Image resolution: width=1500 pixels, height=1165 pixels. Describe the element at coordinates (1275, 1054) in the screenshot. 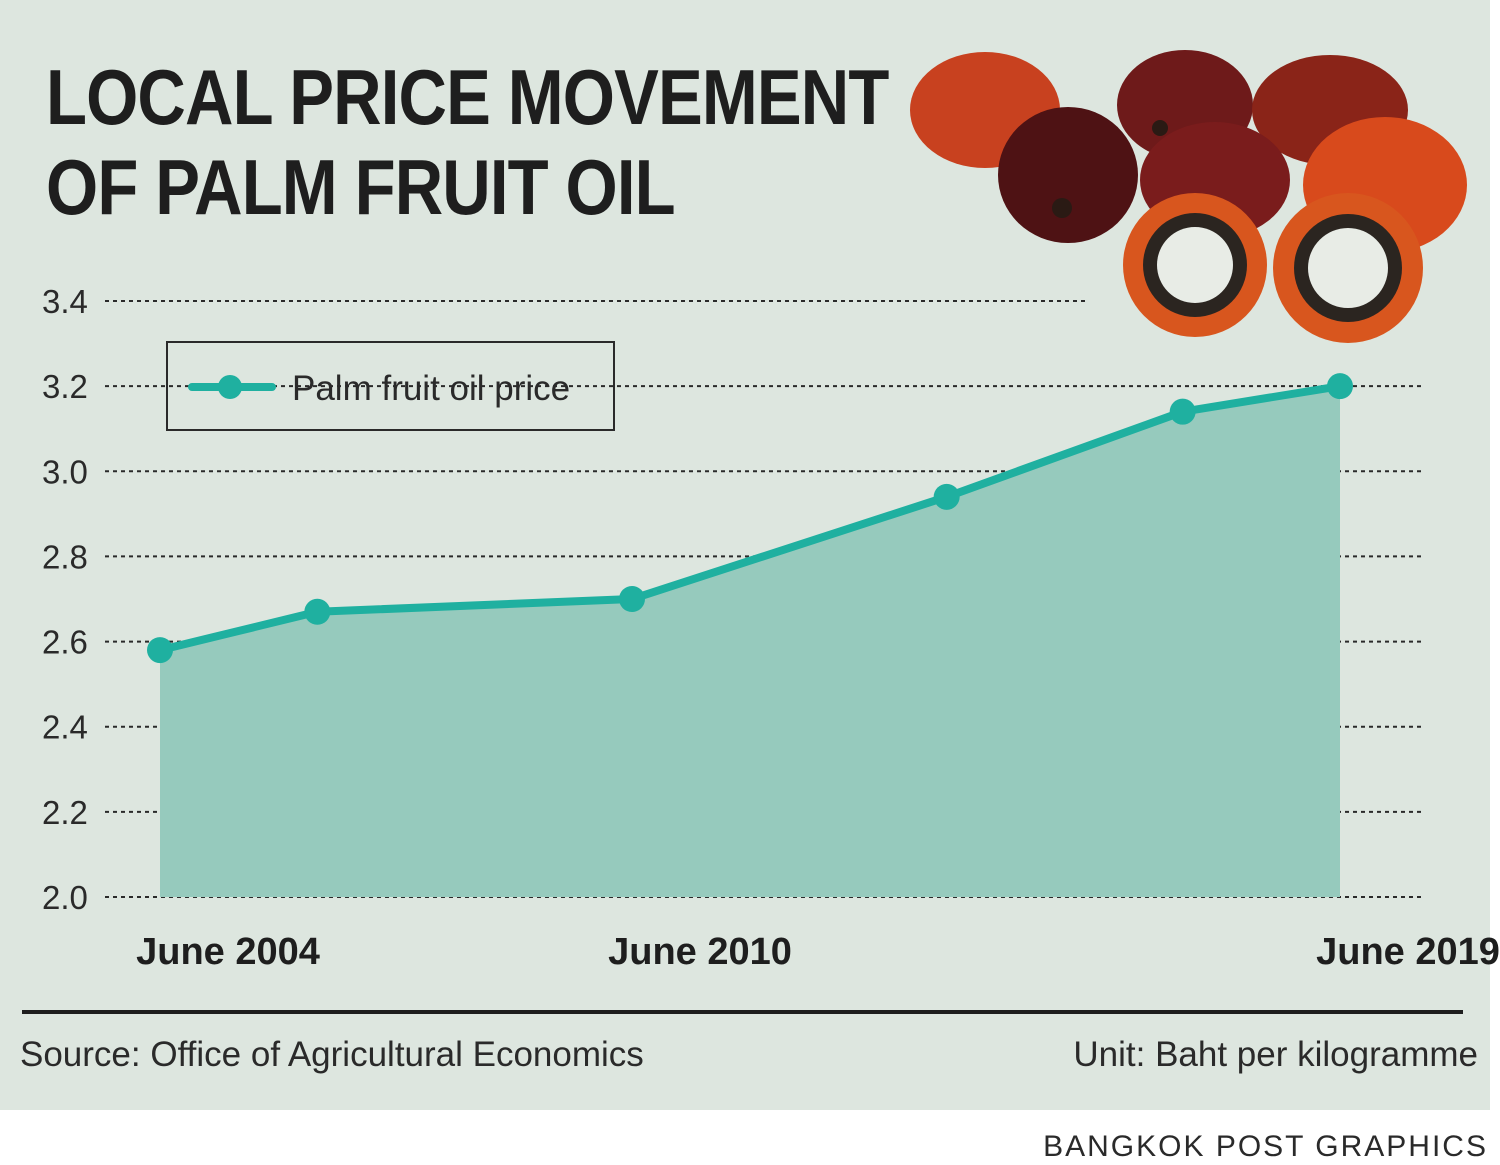

I see `unit-note: Unit: Baht per kilogramme` at that location.